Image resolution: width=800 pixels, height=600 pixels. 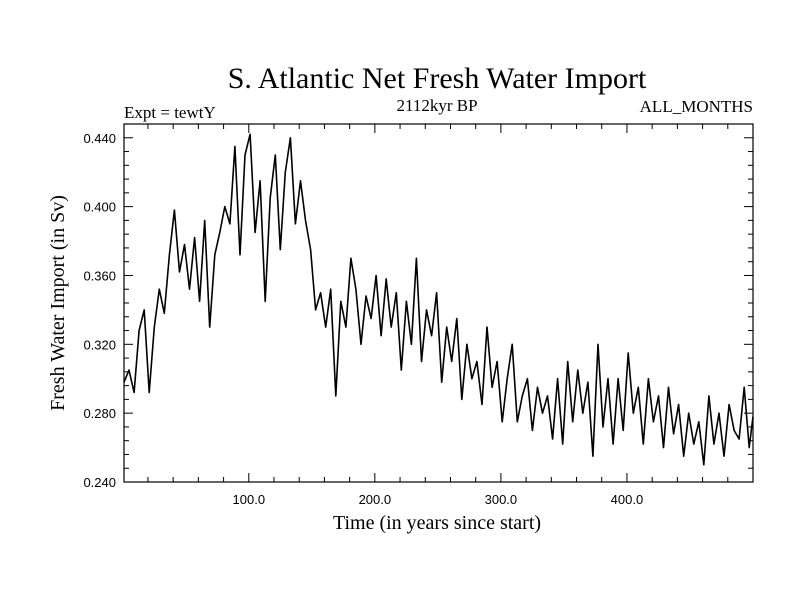 I want to click on period-label: 2112kyr BP, so click(x=436, y=105).